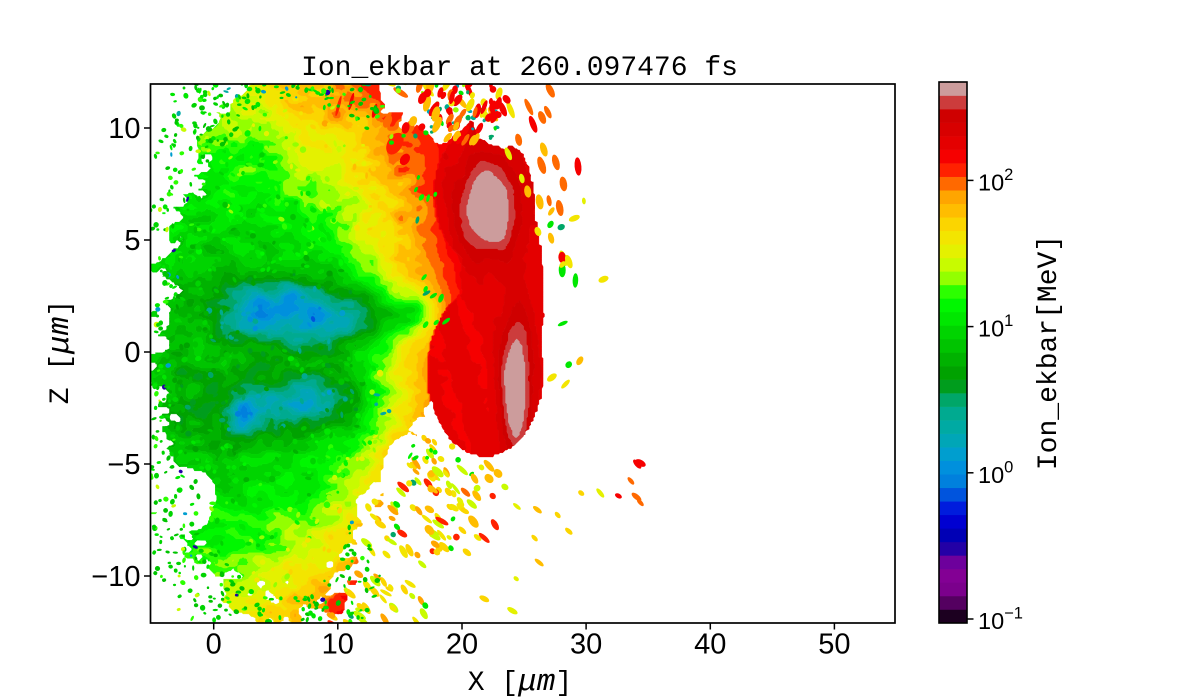  What do you see at coordinates (519, 68) in the screenshot?
I see `svg-text: Ion_ekbar at 260.097476 fs` at bounding box center [519, 68].